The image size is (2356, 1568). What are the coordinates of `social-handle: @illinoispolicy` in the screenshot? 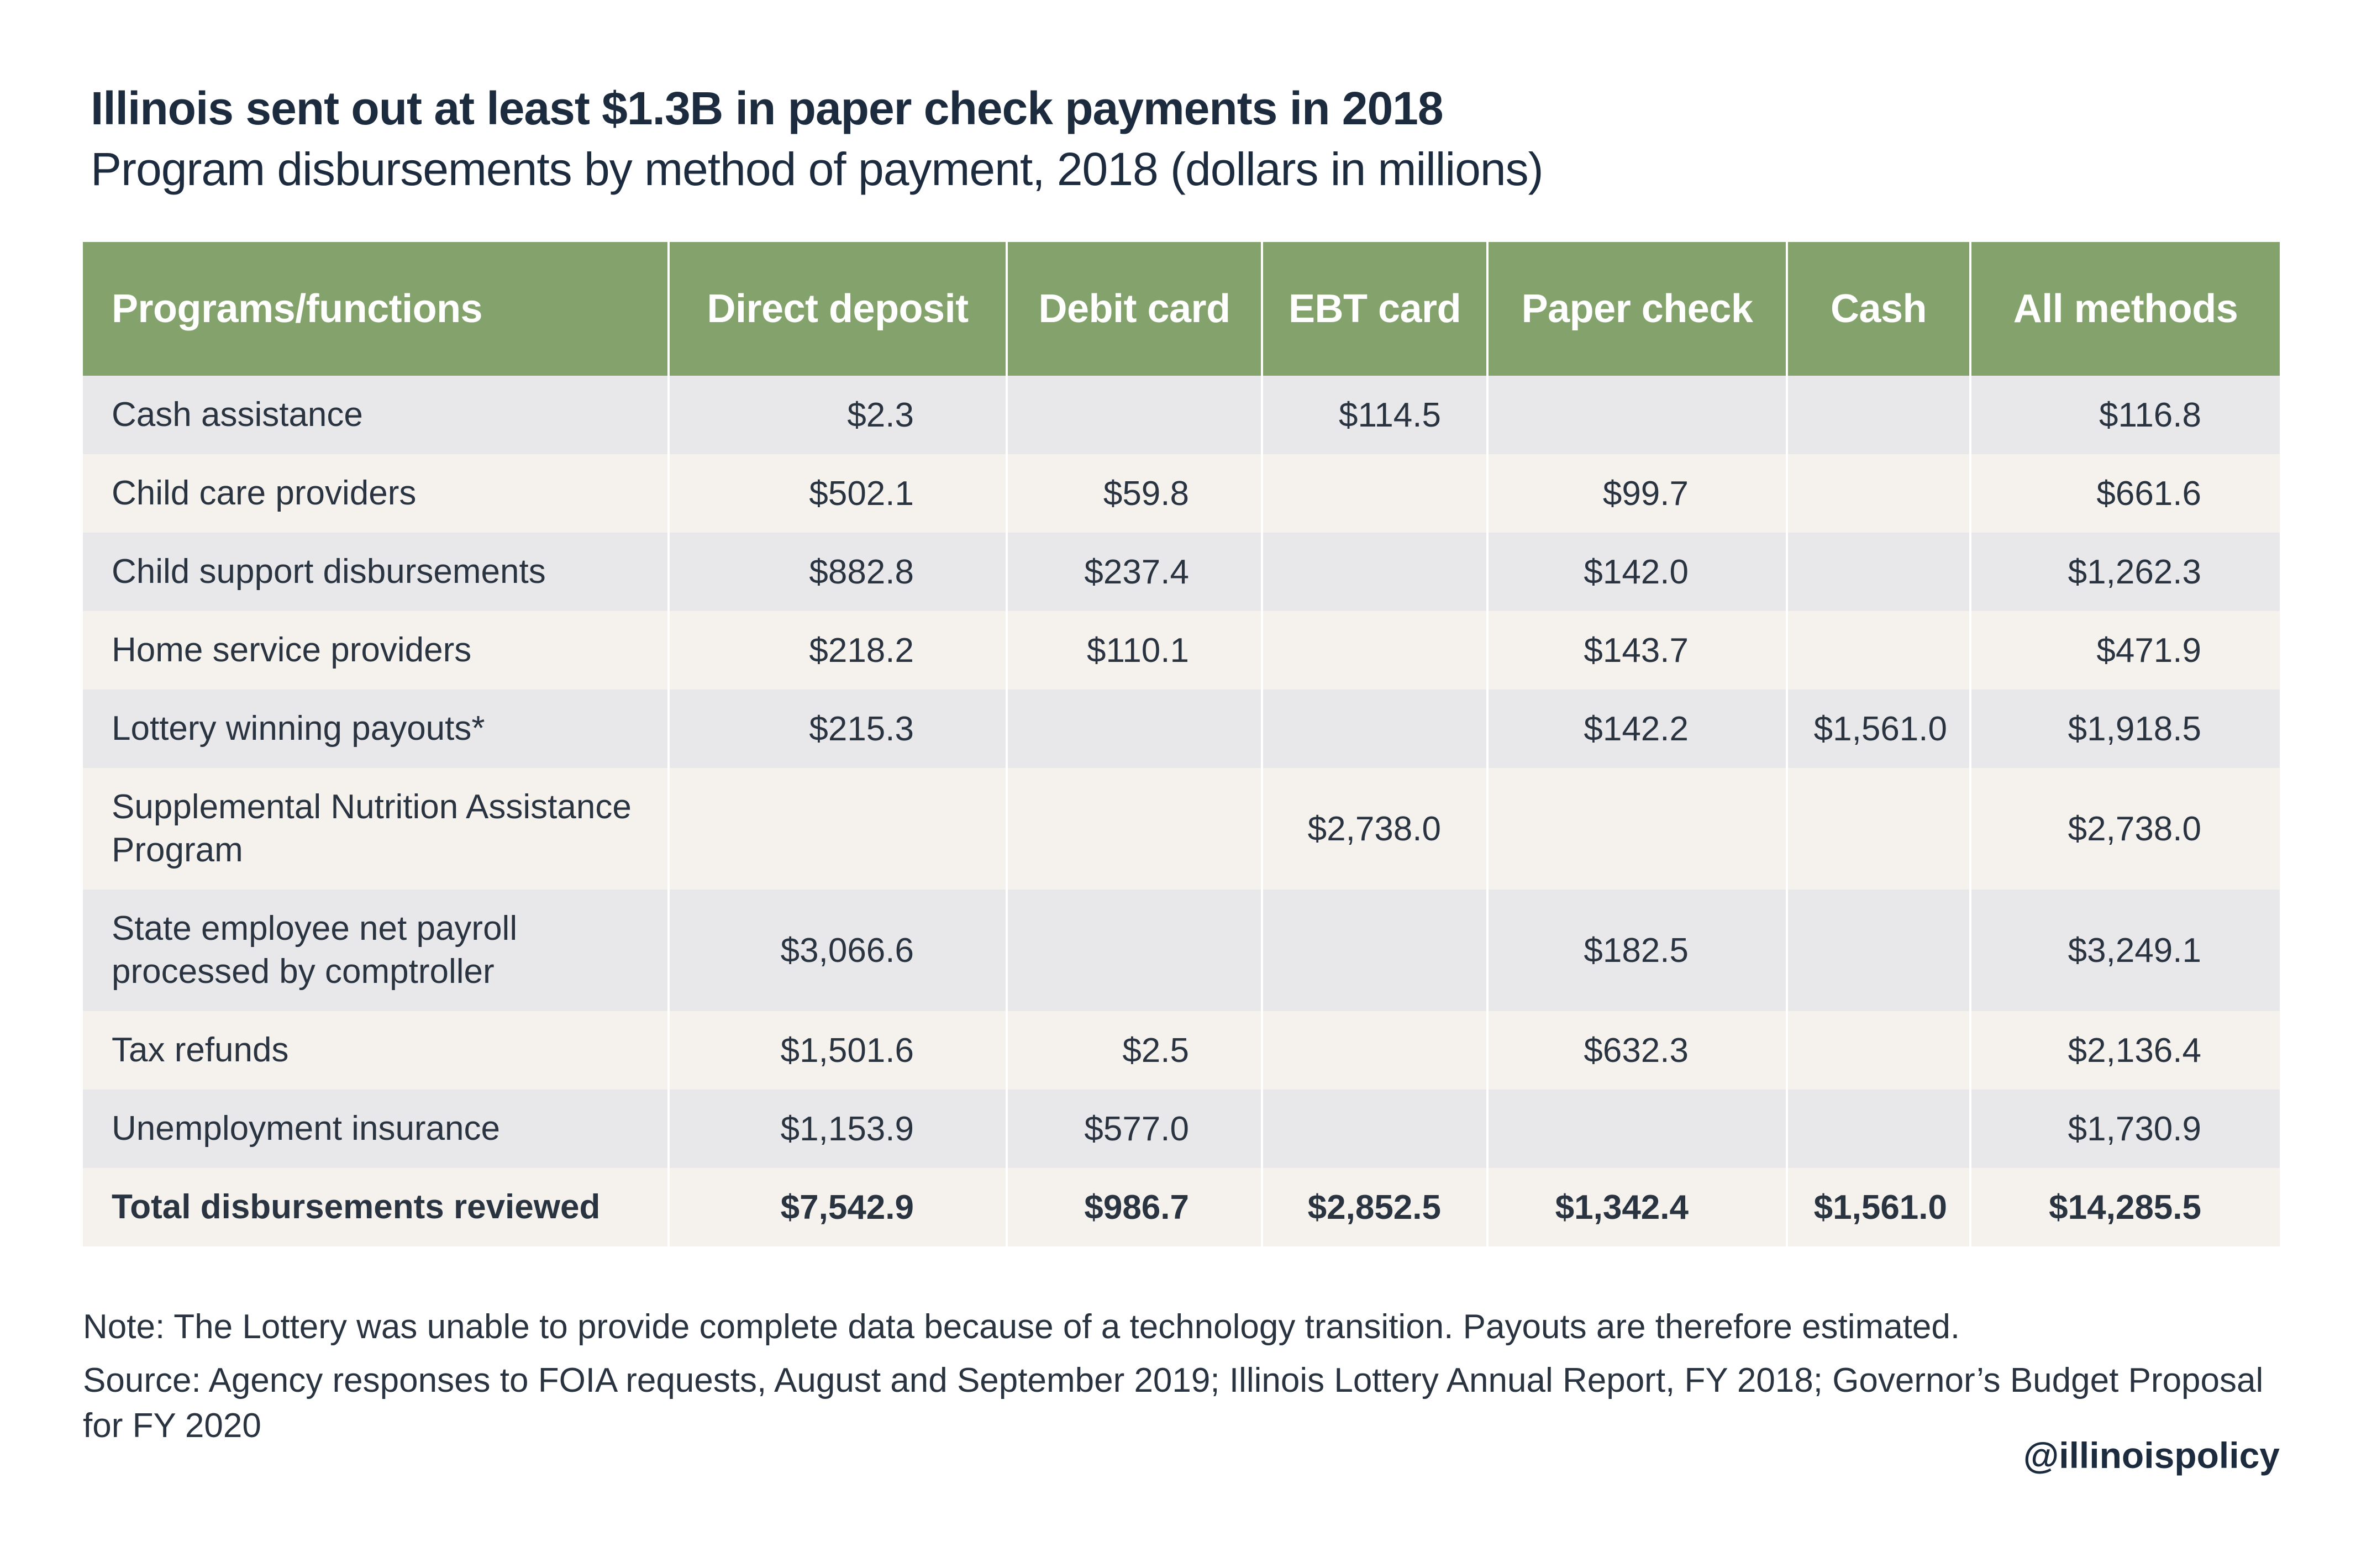 It's located at (2151, 1455).